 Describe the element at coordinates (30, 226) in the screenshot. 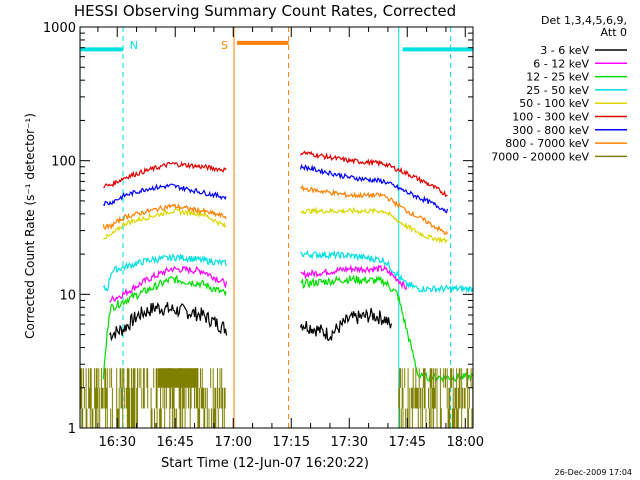

I see `y-axis-label: Corrected Count Rate (s⁻¹ detector⁻¹)` at that location.